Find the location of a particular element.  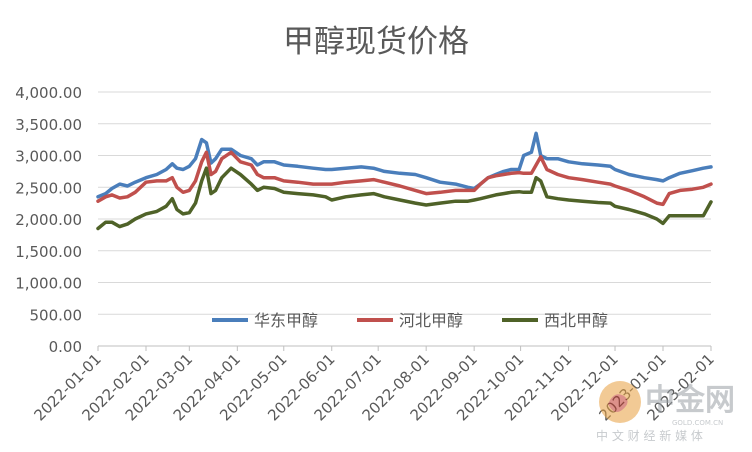

y-tick-label: 500.00 is located at coordinates (56, 315).